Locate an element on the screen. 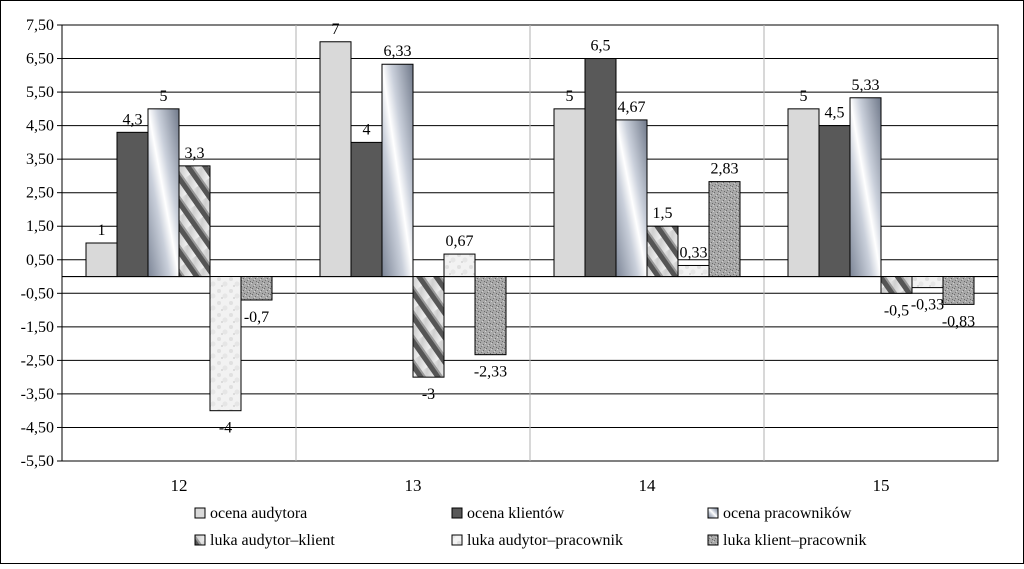  y-tick-label: 7,50 is located at coordinates (40, 25).